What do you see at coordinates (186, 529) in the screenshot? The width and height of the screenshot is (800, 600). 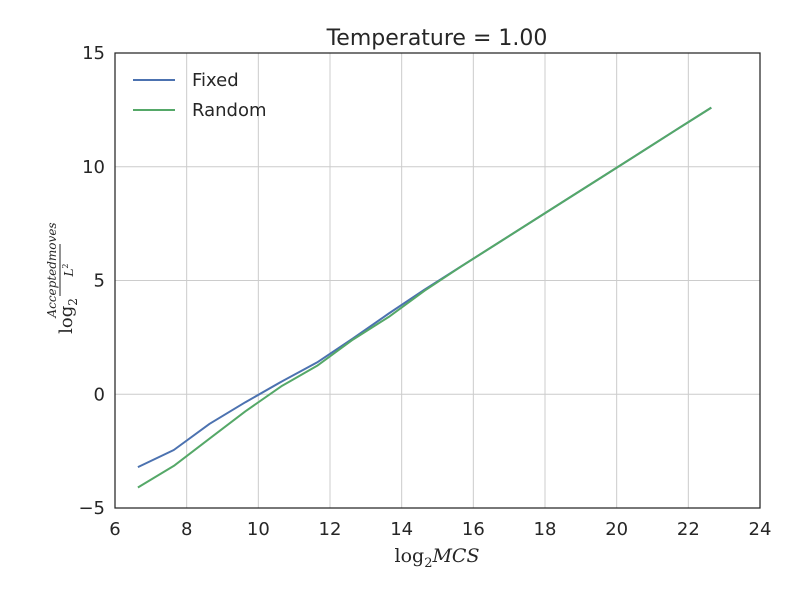 I see `x-tick-label: 8` at bounding box center [186, 529].